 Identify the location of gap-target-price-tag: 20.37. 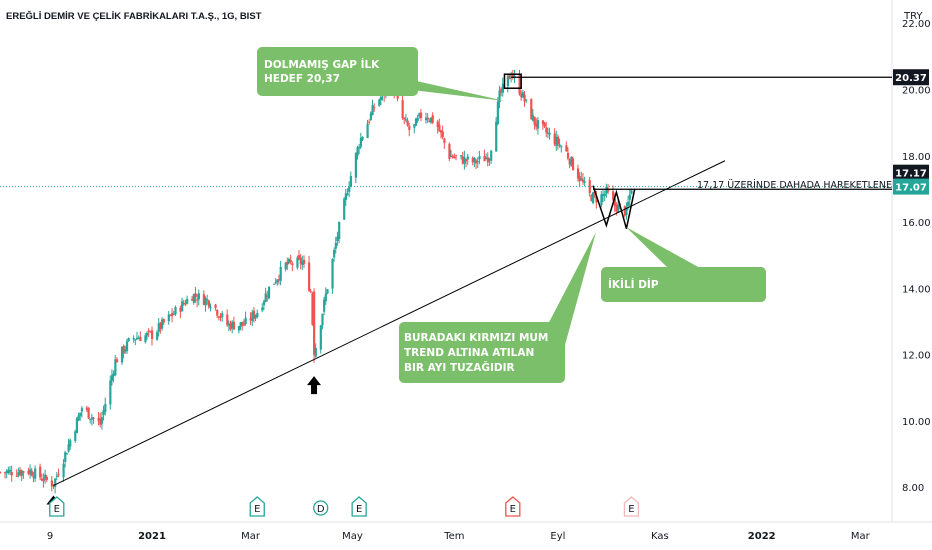
(911, 77).